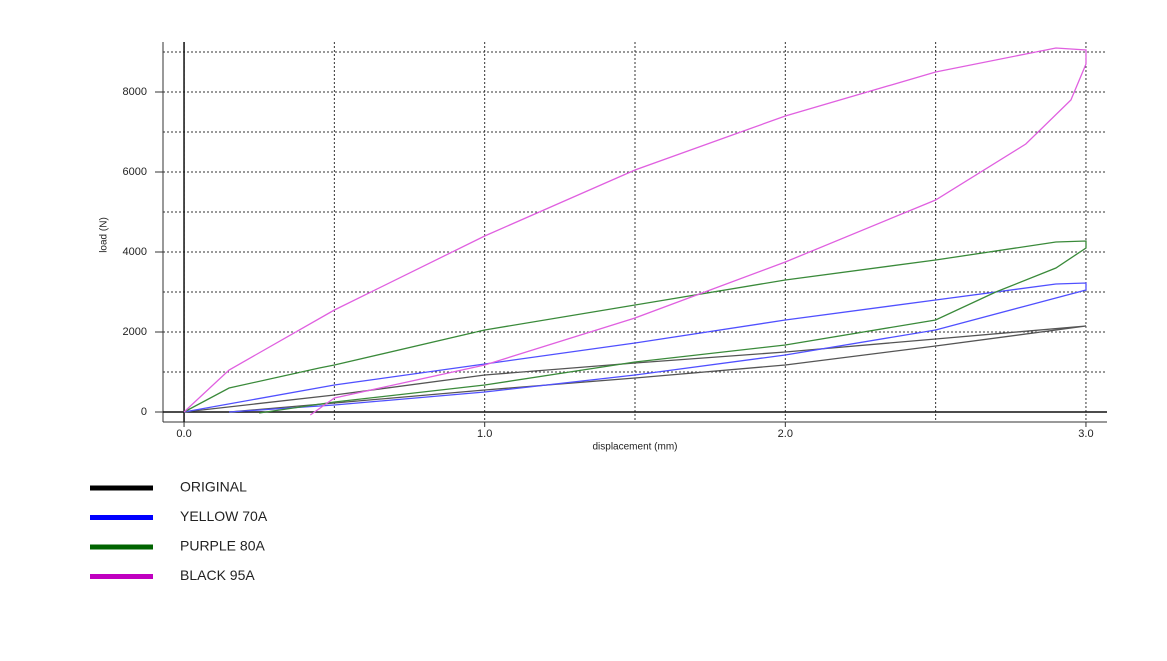 Image resolution: width=1167 pixels, height=661 pixels. What do you see at coordinates (224, 516) in the screenshot?
I see `legend-label: YELLOW 70A` at bounding box center [224, 516].